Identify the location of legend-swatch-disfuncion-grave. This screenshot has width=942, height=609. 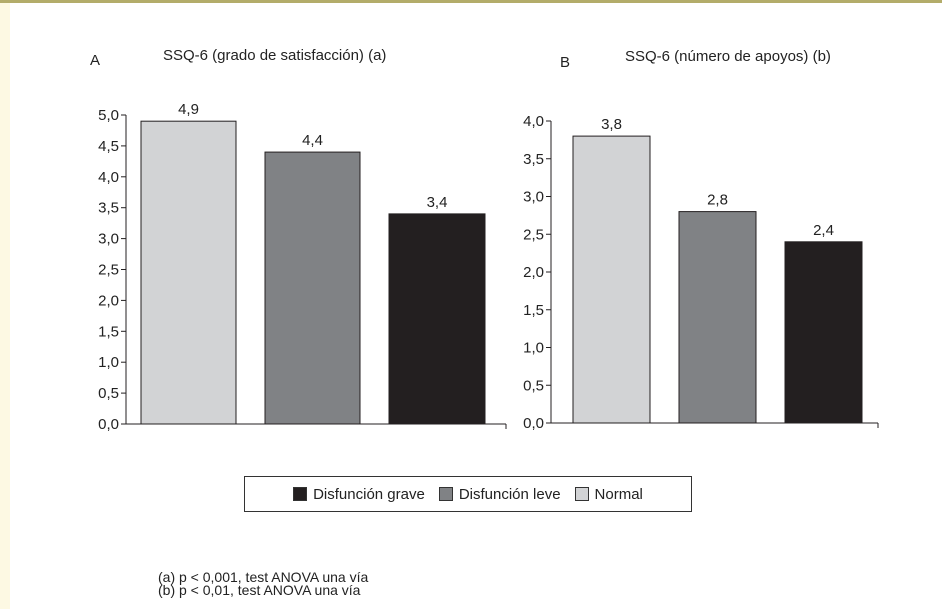
(300, 494).